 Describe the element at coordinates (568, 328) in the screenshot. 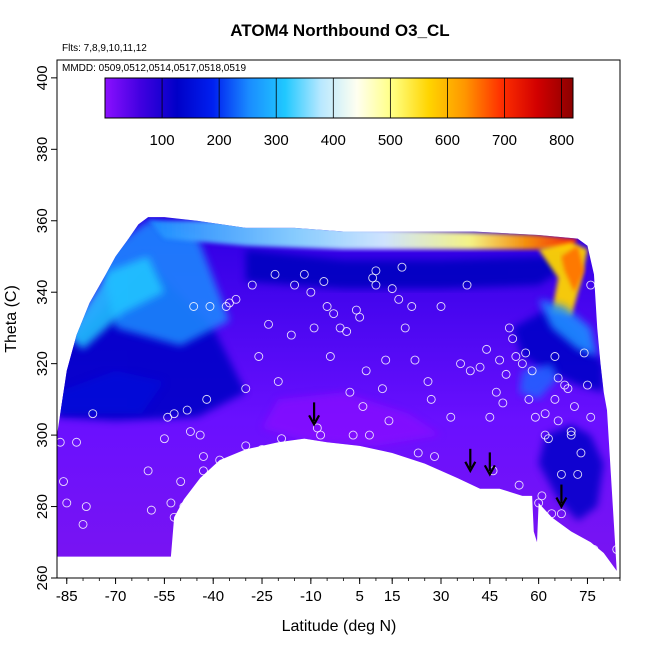

I see `field-ozone-north-edge` at that location.